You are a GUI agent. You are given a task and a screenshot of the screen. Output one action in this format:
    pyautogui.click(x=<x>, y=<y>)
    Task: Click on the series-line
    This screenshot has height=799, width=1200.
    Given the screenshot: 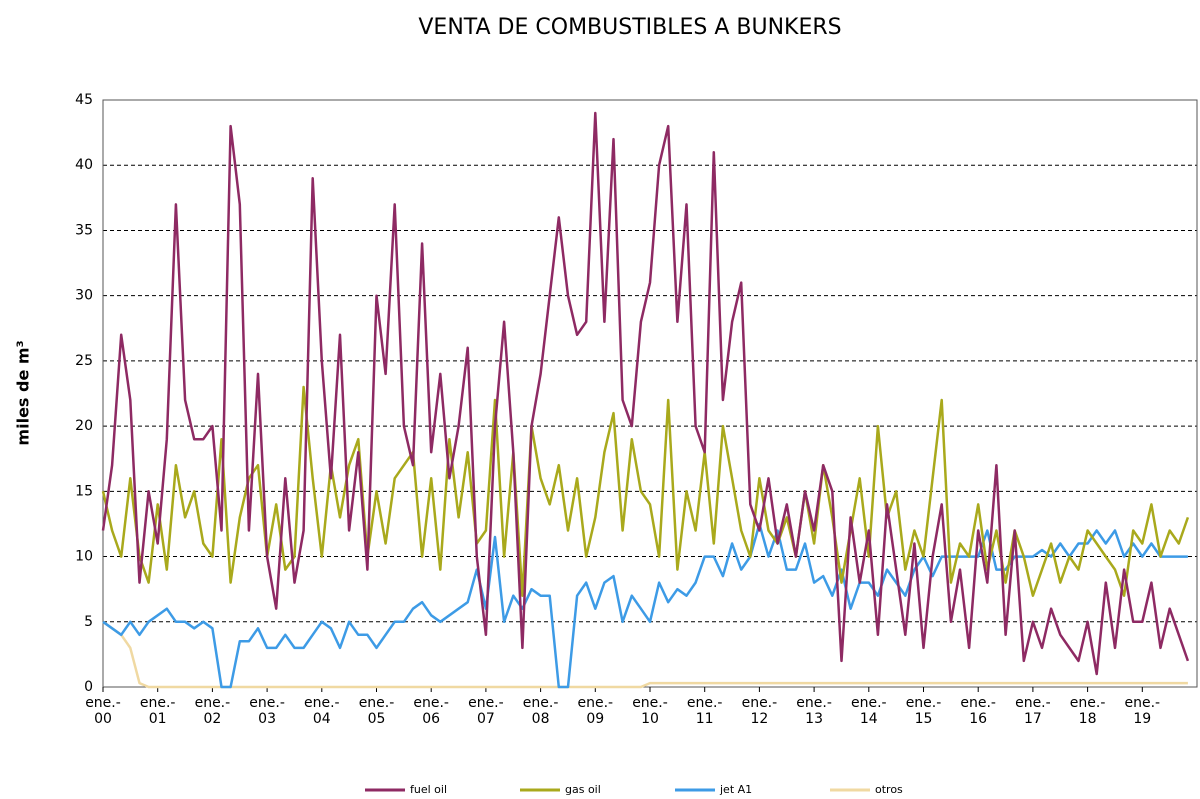 What is the action you would take?
    pyautogui.click(x=645, y=654)
    